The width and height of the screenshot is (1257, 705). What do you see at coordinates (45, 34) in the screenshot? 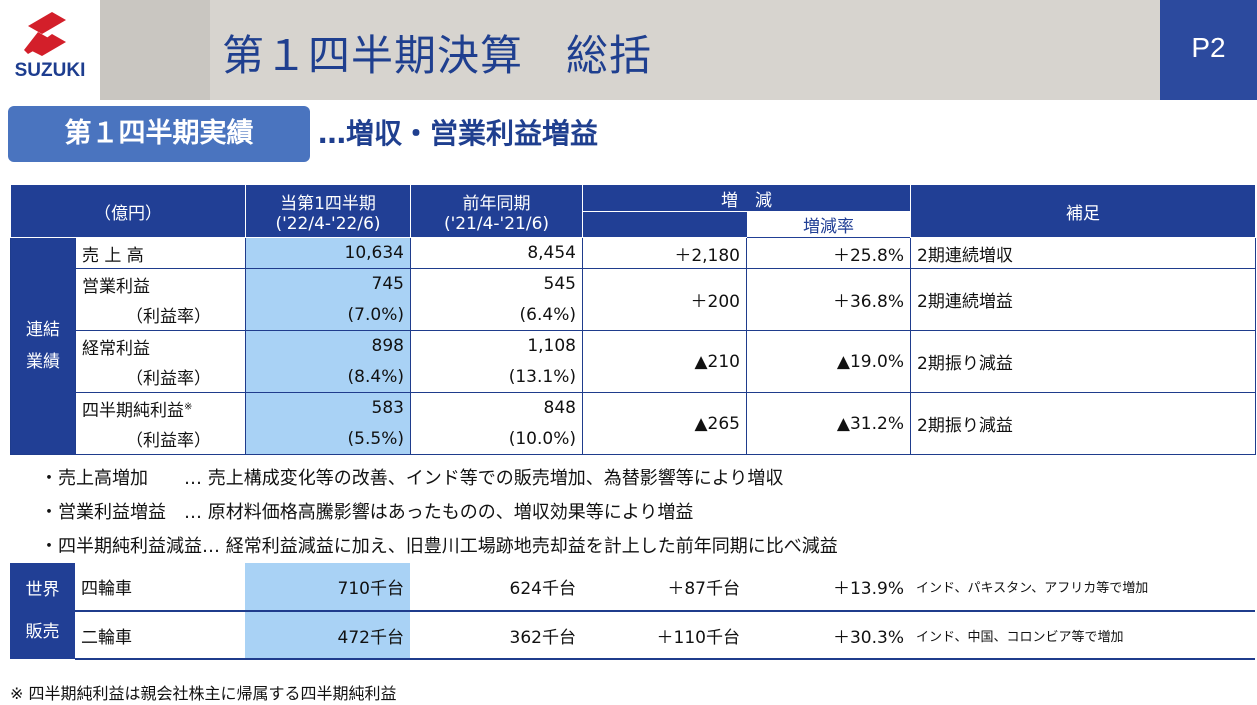
I see `suzuki-s-logo-icon` at bounding box center [45, 34].